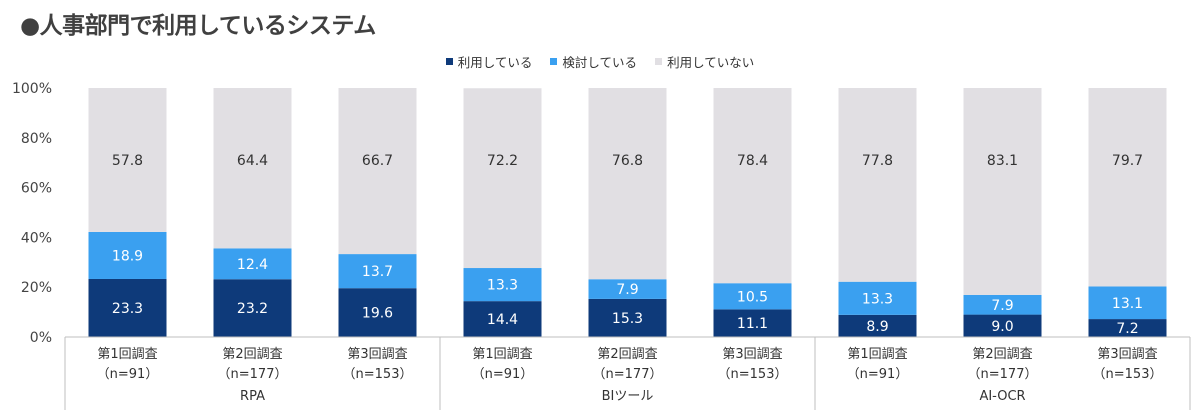 The image size is (1200, 412). I want to click on legend-item-not-using: 利用していない, so click(704, 61).